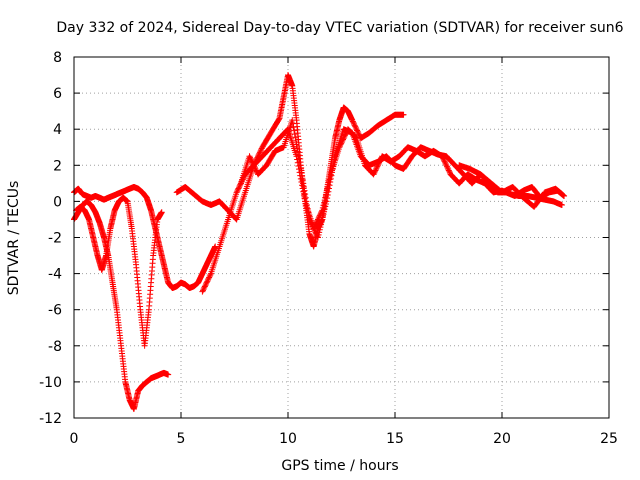  What do you see at coordinates (57, 130) in the screenshot?
I see `y-tick-label: 4` at bounding box center [57, 130].